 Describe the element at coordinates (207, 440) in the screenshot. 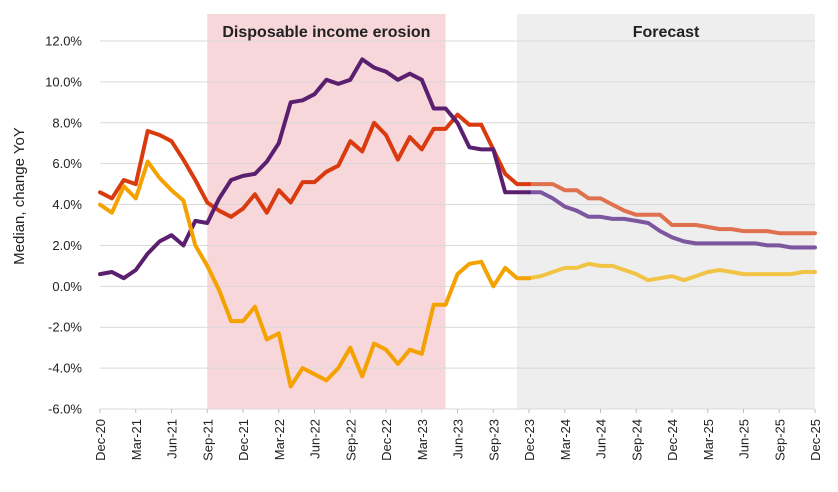

I see `x-tick-label: Sep-21` at that location.